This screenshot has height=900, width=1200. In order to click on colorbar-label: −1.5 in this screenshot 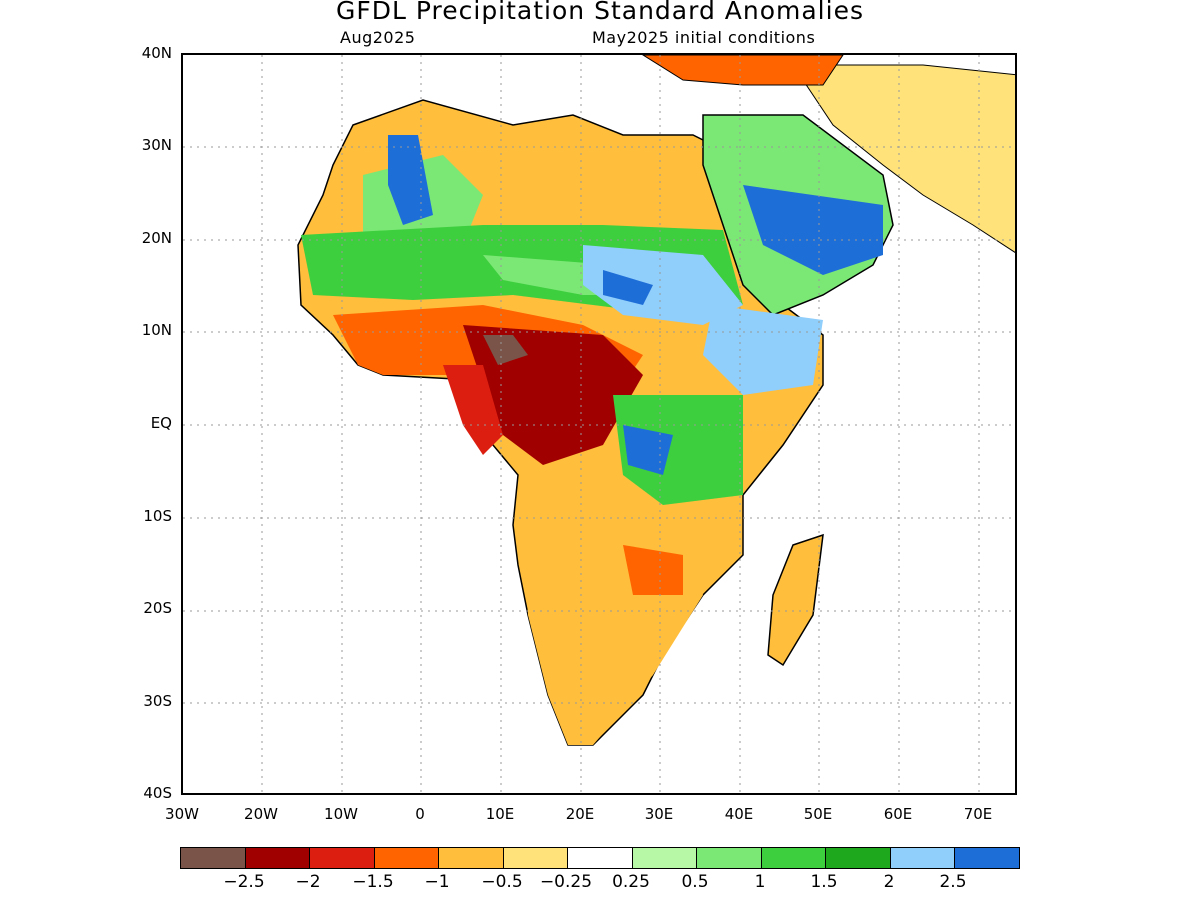, I will do `click(373, 882)`.